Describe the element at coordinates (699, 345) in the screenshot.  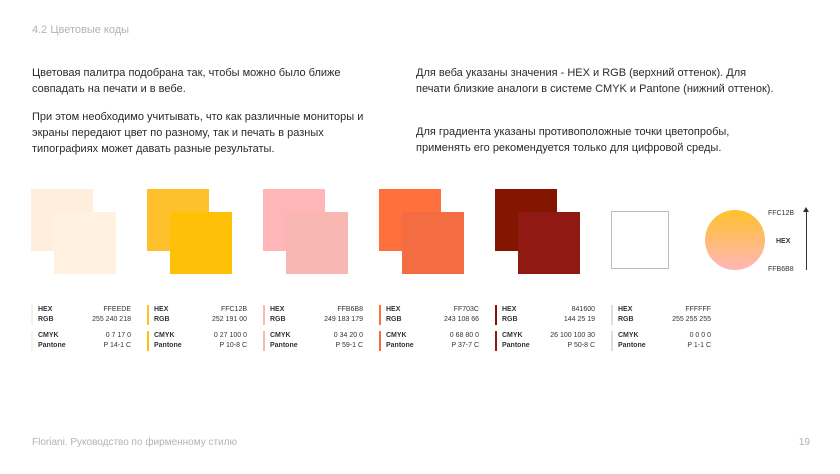
I see `pantone-value: P 1-1 C` at that location.